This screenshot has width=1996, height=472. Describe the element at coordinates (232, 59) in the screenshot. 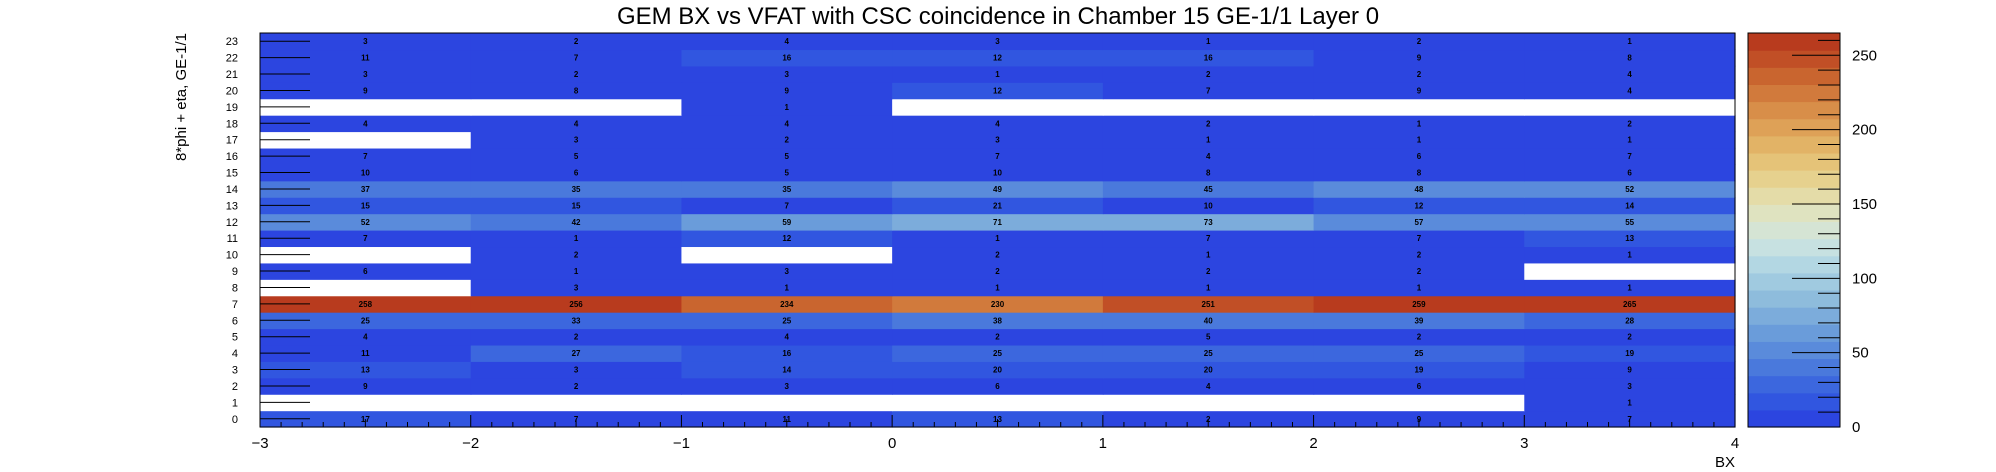

I see `y-tick-label: 22` at that location.